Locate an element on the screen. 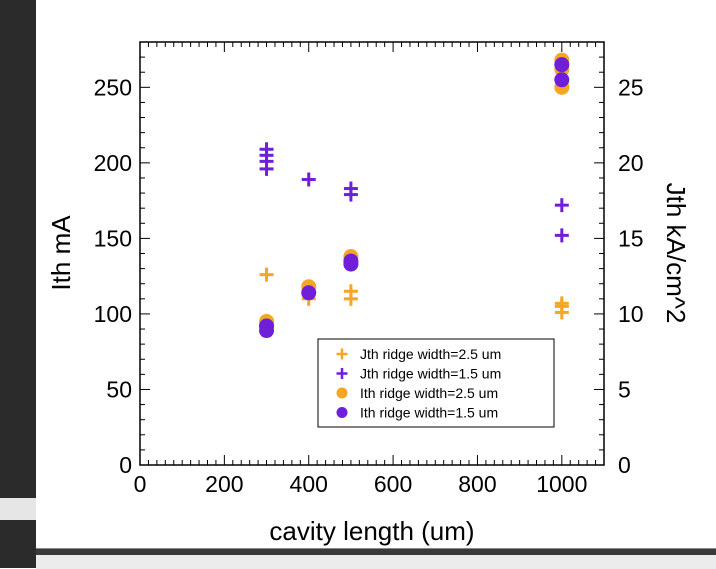 The width and height of the screenshot is (716, 569). legend-label: Jth ridge width=1.5 um is located at coordinates (430, 374).